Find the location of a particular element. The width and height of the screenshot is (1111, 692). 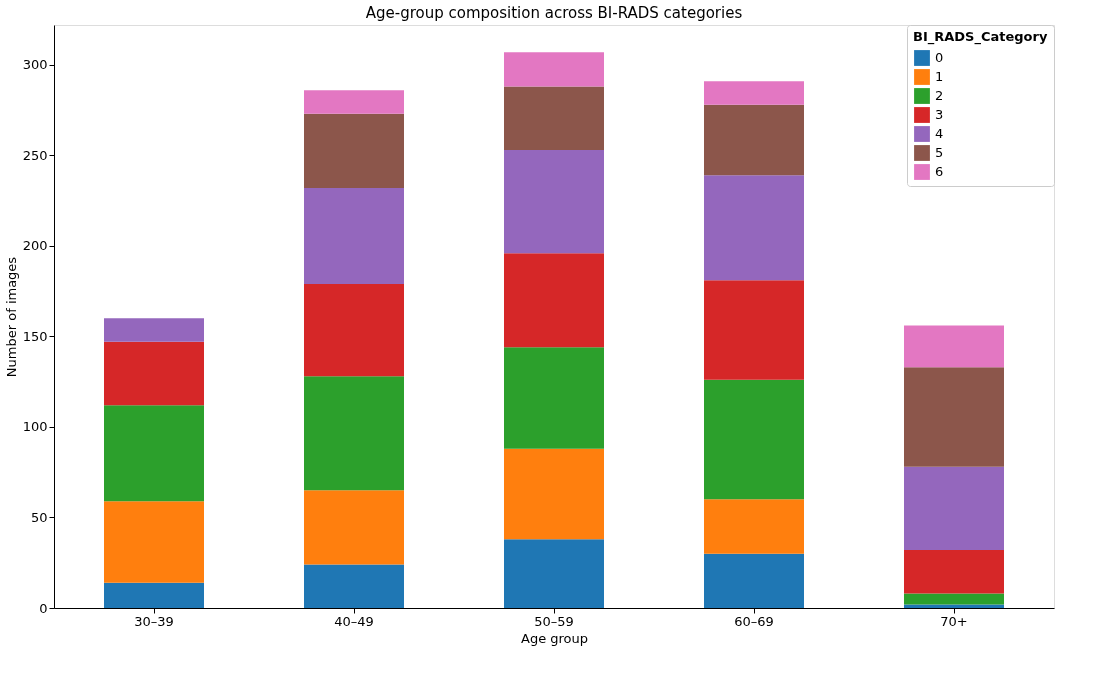

legend-label: 2 is located at coordinates (939, 95).